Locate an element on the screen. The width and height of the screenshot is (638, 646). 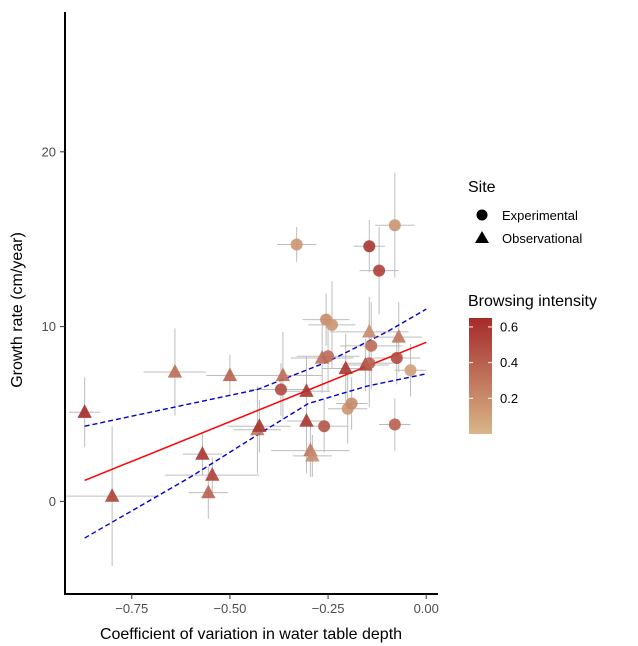
colorbar is located at coordinates (480, 376).